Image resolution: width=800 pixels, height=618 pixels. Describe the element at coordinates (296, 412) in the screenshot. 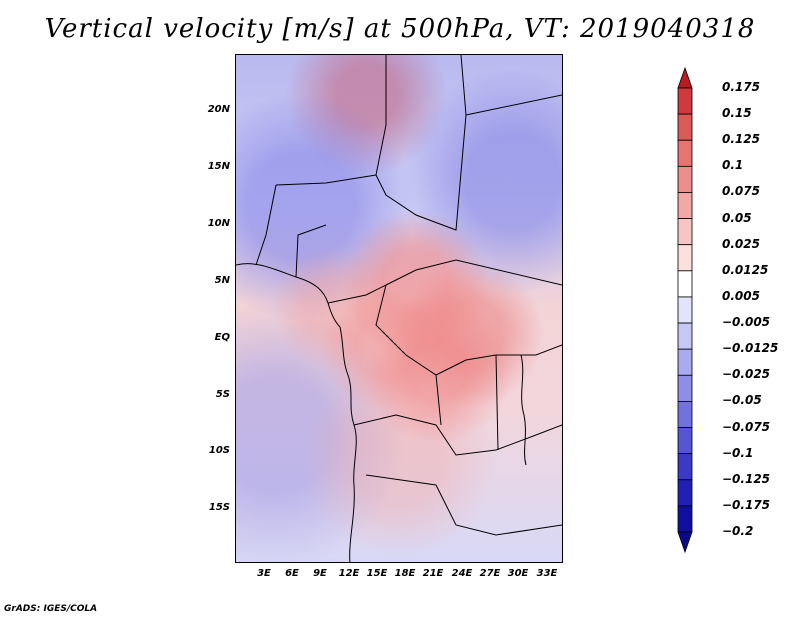

I see `coastline` at that location.